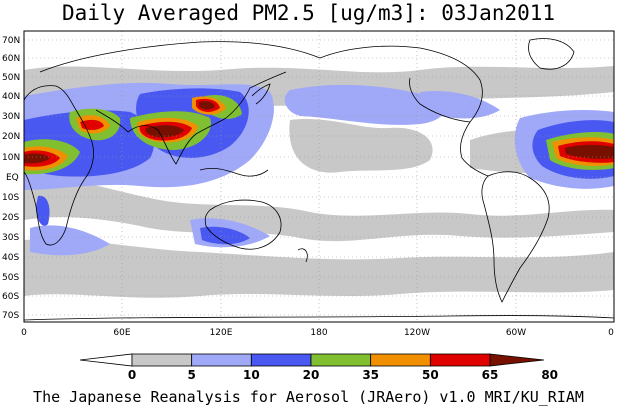  Describe the element at coordinates (11, 117) in the screenshot. I see `lat-label: 30N` at that location.